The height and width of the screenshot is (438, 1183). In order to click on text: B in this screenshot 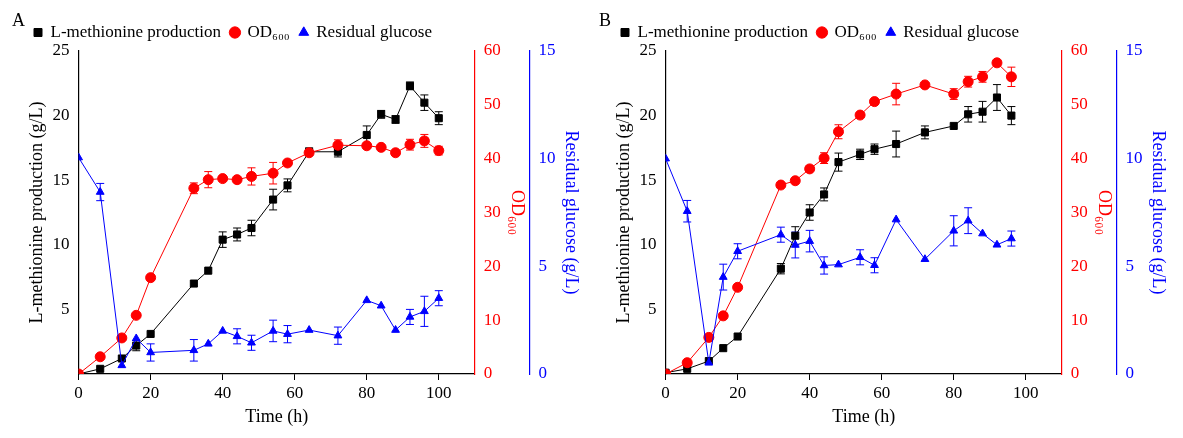, I will do `click(605, 19)`.